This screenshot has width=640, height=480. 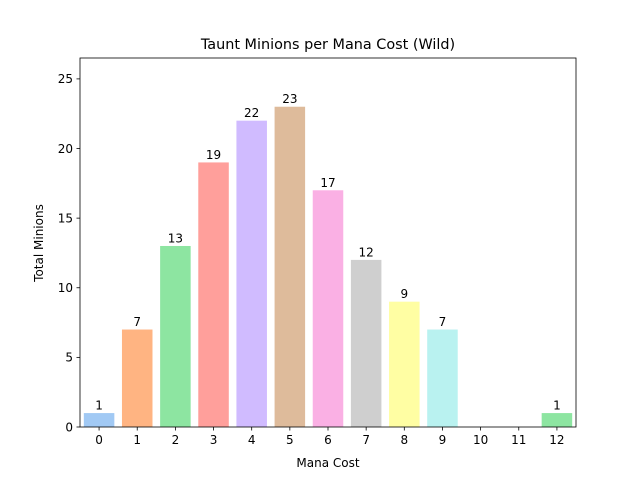 What do you see at coordinates (69, 427) in the screenshot?
I see `y-tick-label: 0` at bounding box center [69, 427].